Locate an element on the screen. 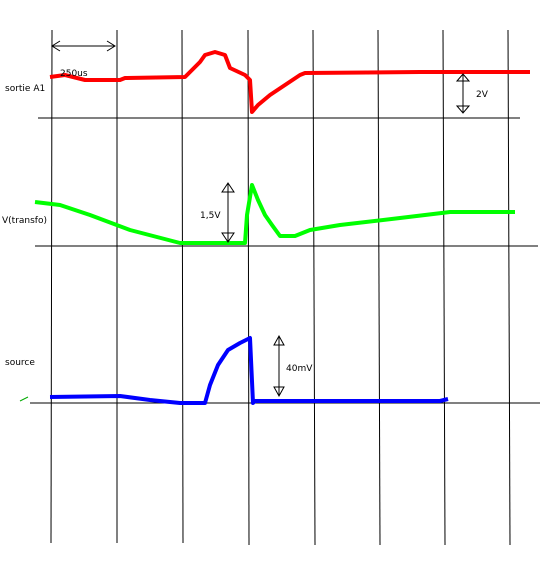  trace-v-transfo is located at coordinates (274, 214).